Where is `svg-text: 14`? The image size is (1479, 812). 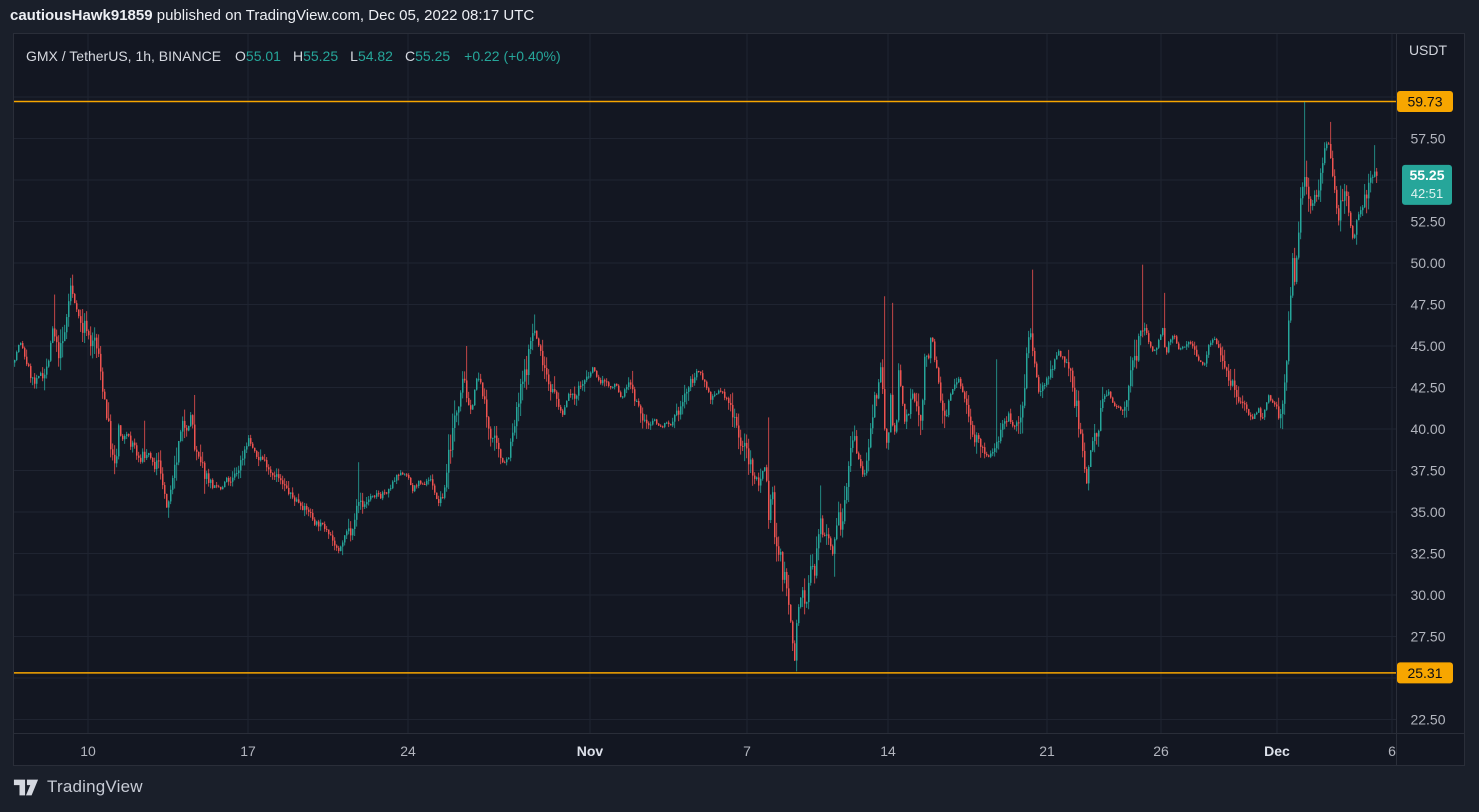 svg-text: 14 is located at coordinates (888, 751).